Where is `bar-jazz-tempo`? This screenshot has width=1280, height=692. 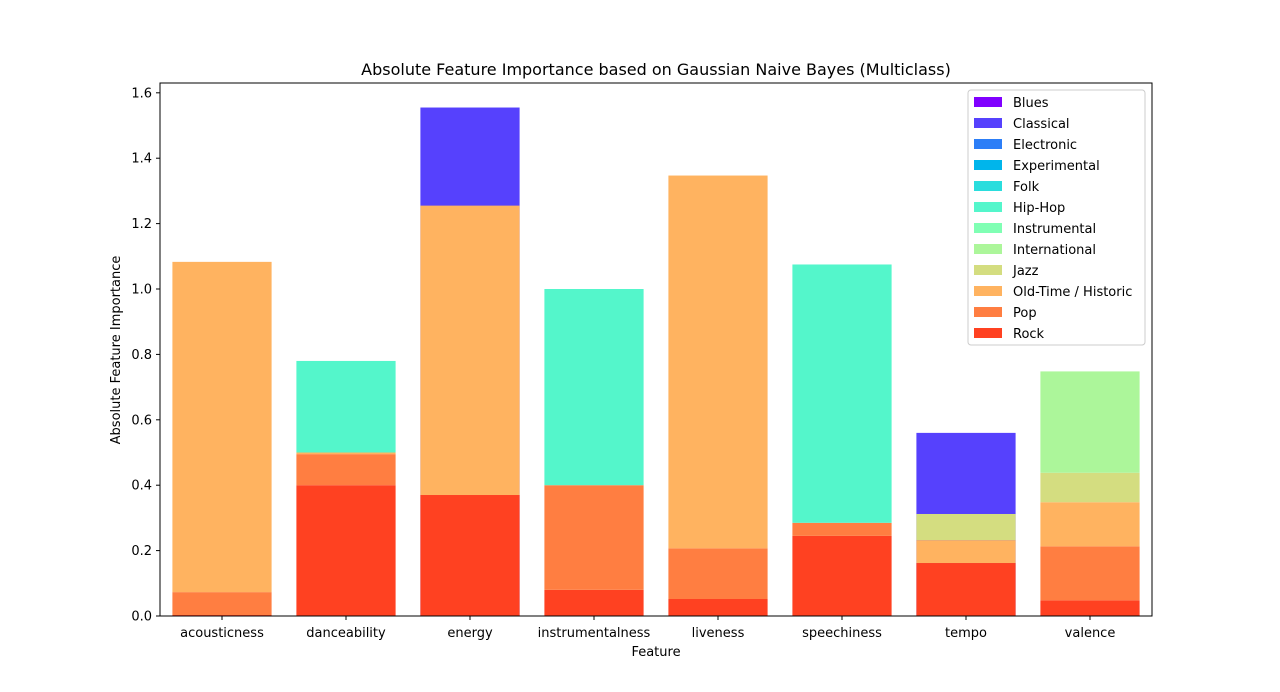
bar-jazz-tempo is located at coordinates (966, 527).